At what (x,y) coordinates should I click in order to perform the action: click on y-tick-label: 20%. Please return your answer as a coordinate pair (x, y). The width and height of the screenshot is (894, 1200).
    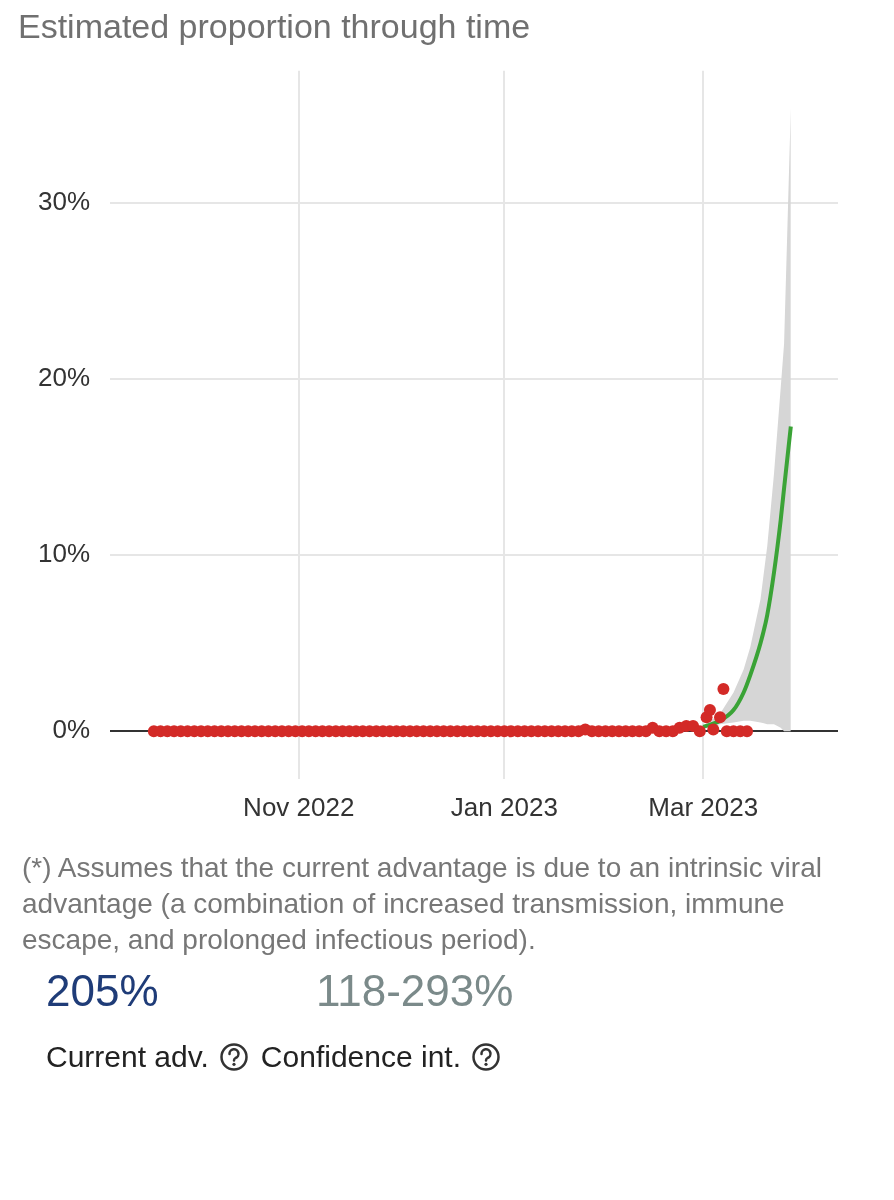
    Looking at the image, I should click on (64, 377).